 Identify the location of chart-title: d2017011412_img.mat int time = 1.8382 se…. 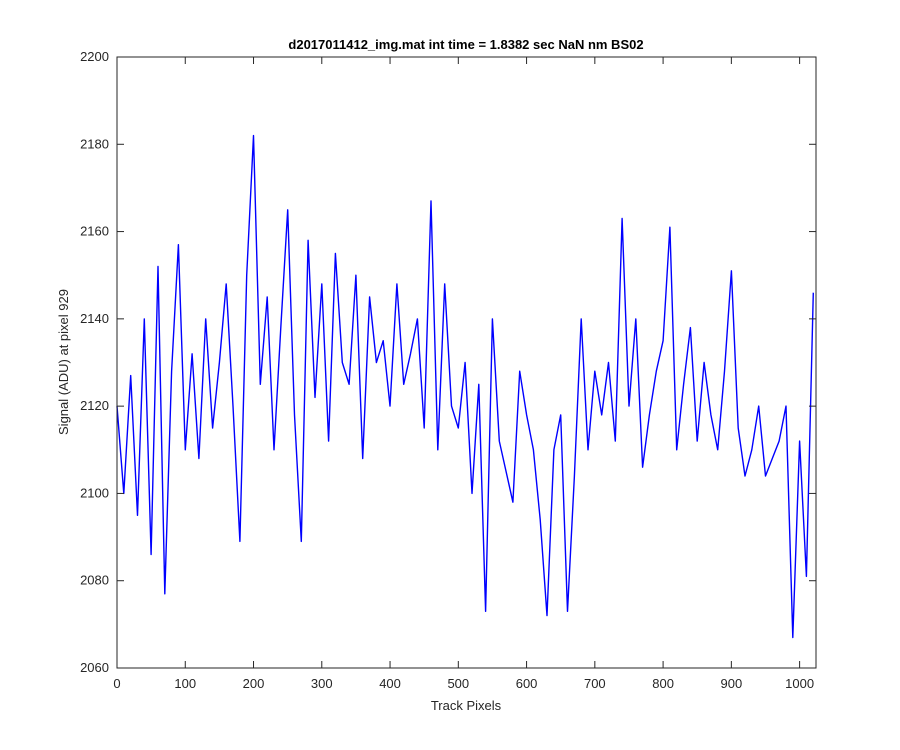
(465, 44).